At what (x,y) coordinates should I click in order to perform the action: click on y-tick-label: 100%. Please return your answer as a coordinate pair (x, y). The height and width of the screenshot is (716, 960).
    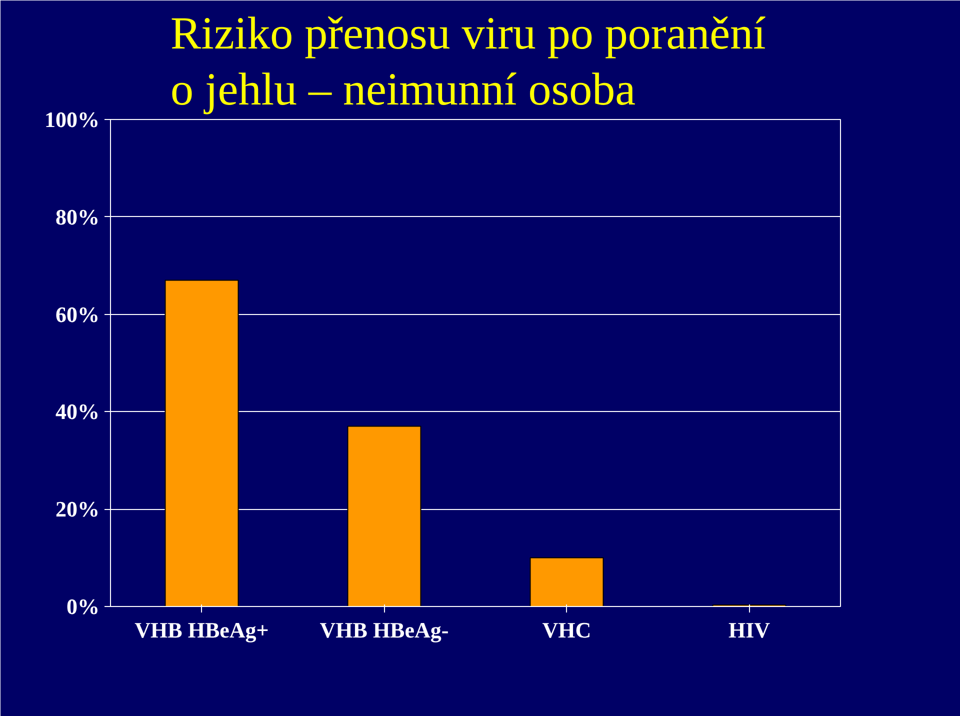
    Looking at the image, I should click on (72, 119).